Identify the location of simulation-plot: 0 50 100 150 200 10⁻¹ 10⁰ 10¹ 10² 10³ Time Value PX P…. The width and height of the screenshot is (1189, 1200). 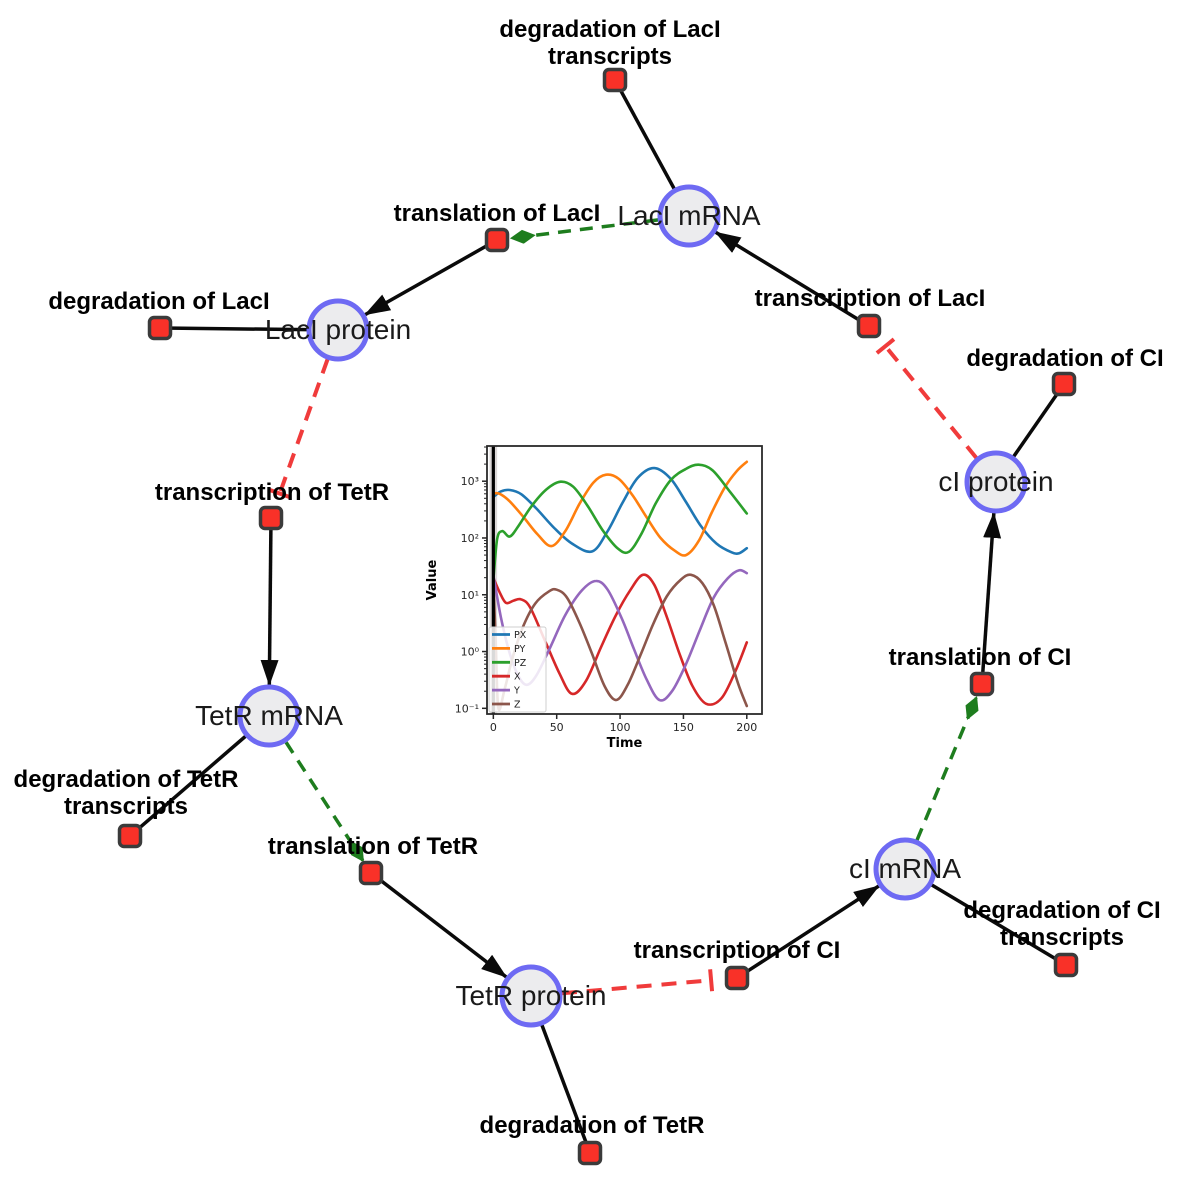
(600, 600).